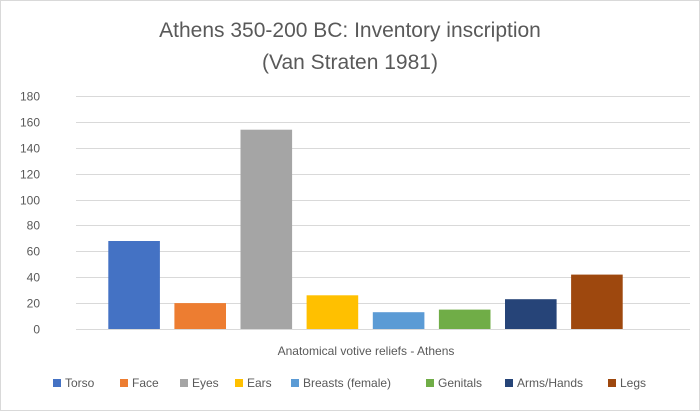 This screenshot has height=411, width=700. I want to click on legend-label-torso: Torso, so click(80, 383).